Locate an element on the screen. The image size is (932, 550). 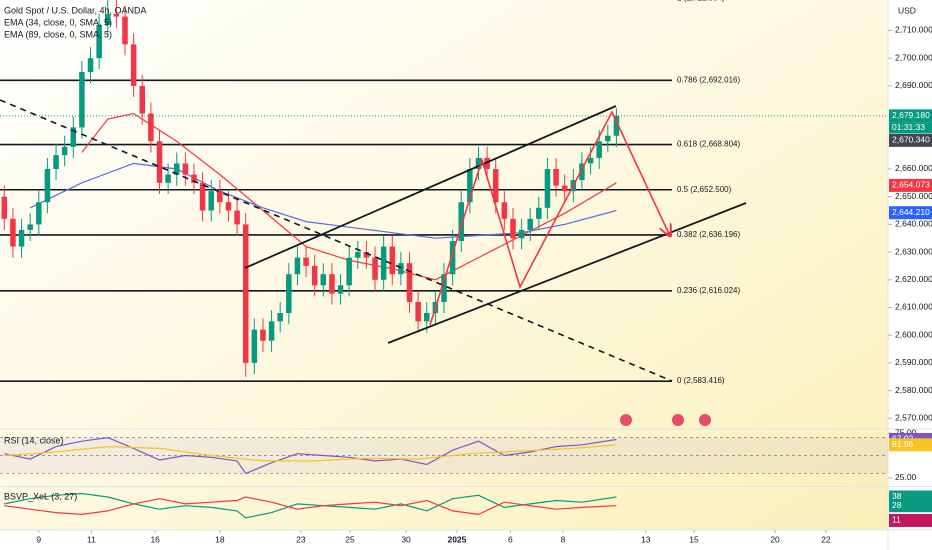
price-tag-label: 2,670.340 is located at coordinates (911, 140).